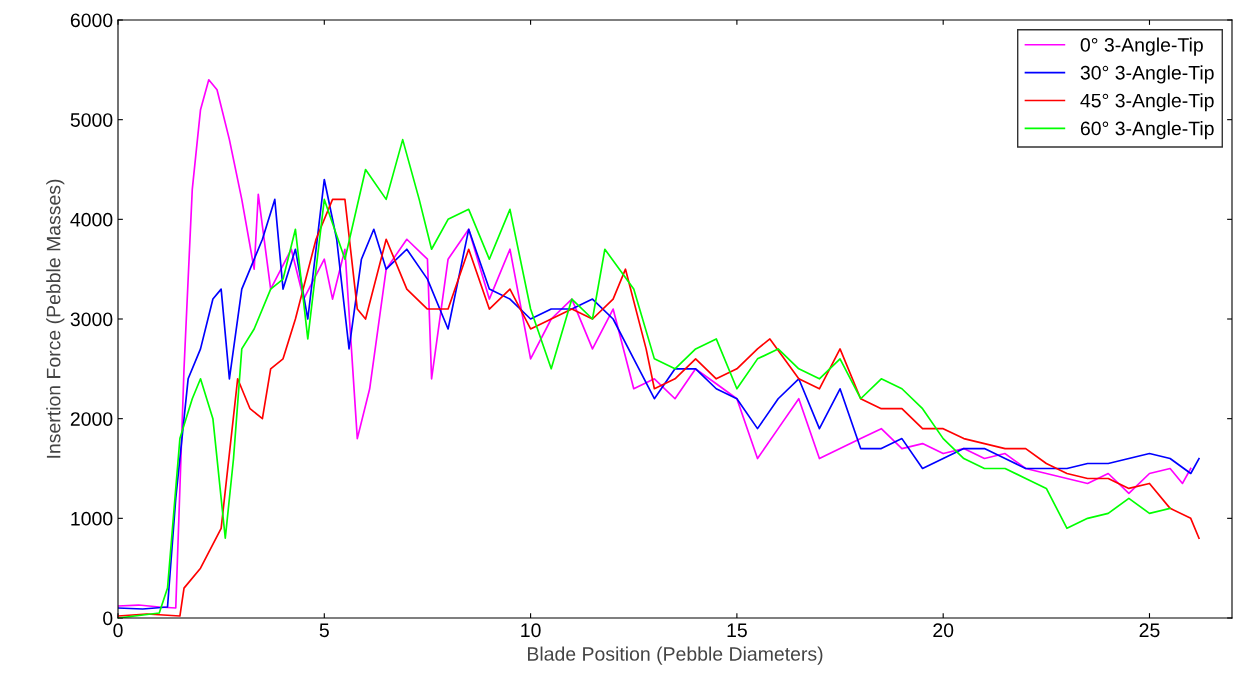 The image size is (1234, 689). I want to click on y-tick-label: 0, so click(108, 618).